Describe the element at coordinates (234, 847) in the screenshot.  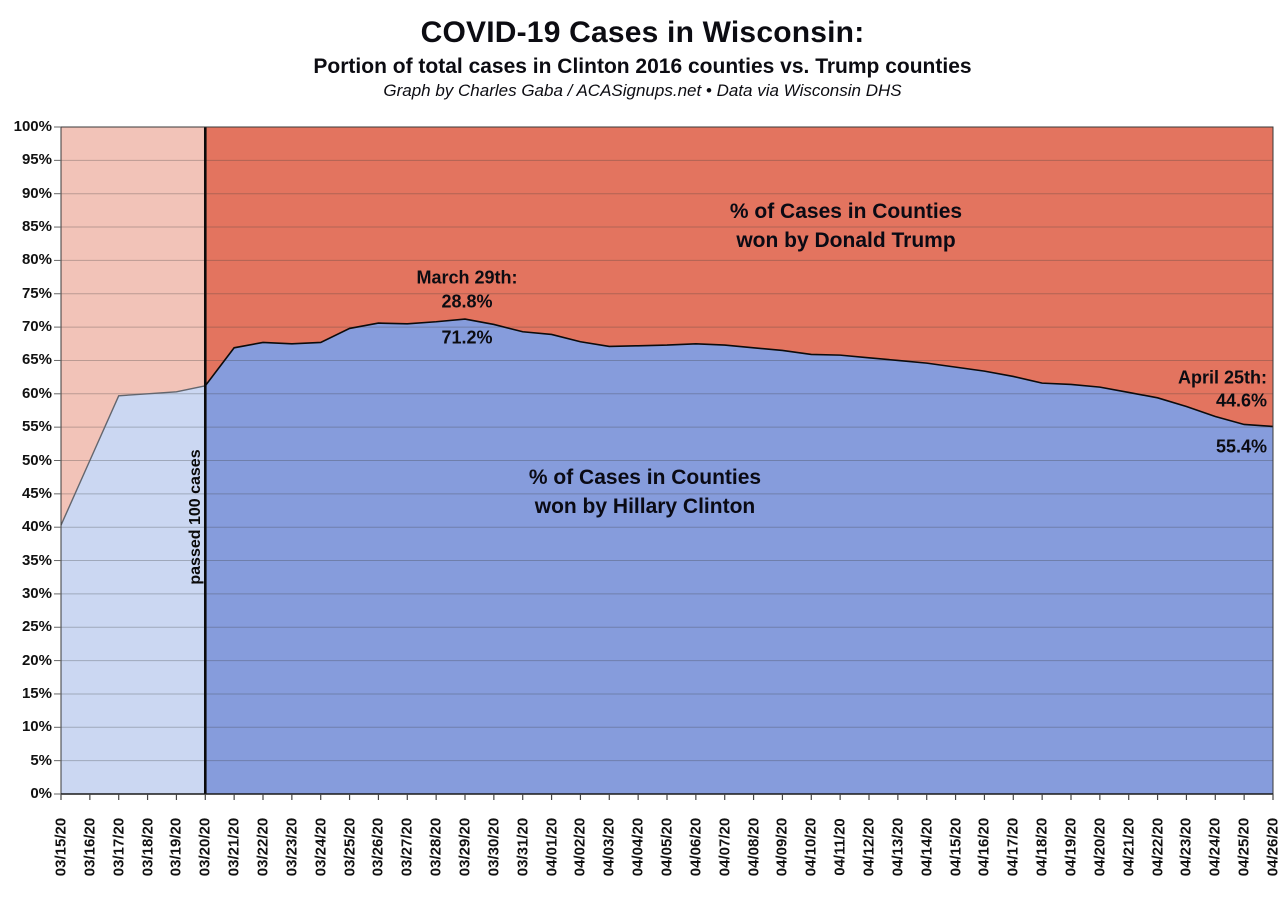
I see `x-tick-label: 03/21/20` at that location.